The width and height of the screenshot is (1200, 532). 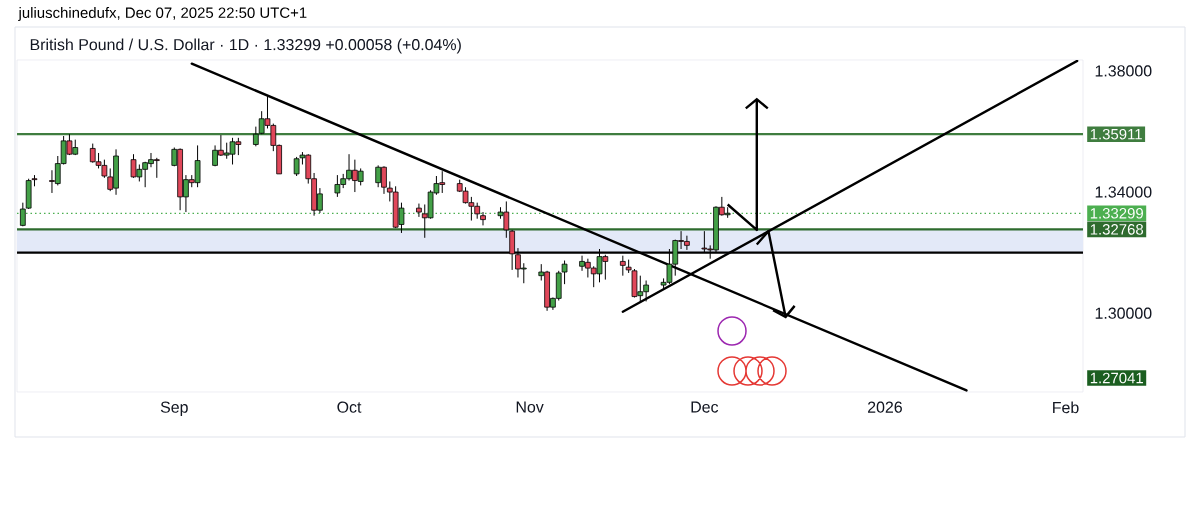 I want to click on text: 1.27041, so click(x=1116, y=378).